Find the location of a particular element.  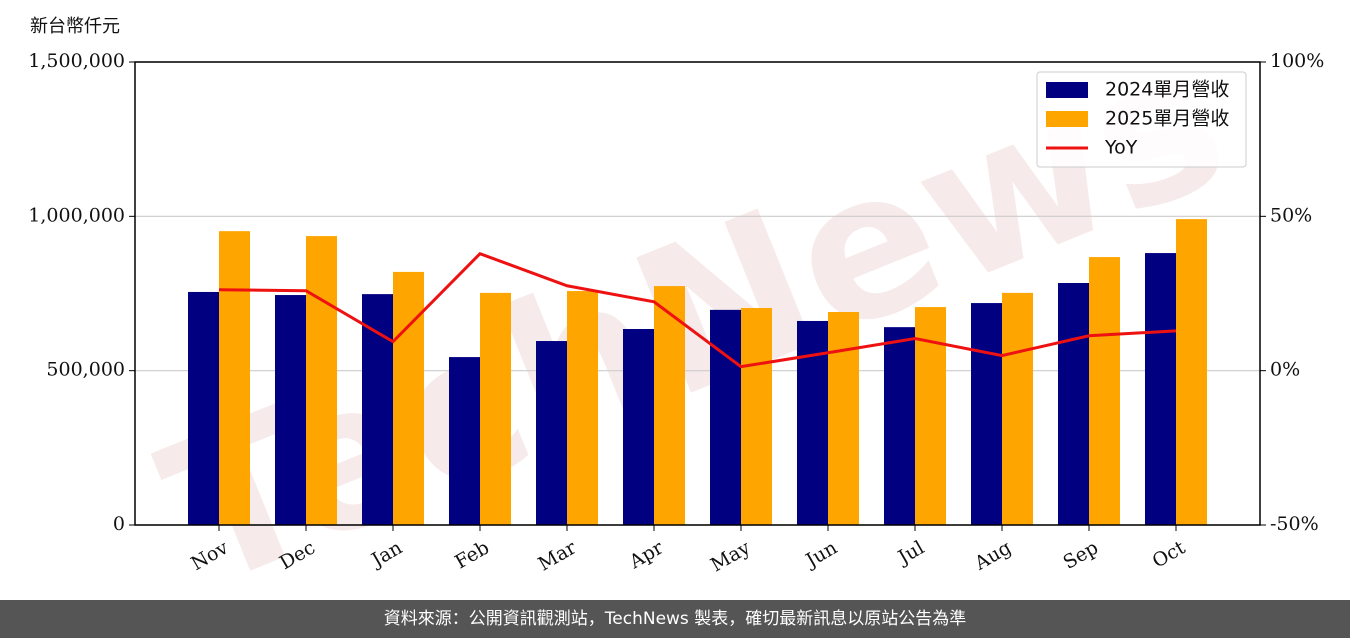

y-axis-label: 新台幣仟元 is located at coordinates (75, 26).